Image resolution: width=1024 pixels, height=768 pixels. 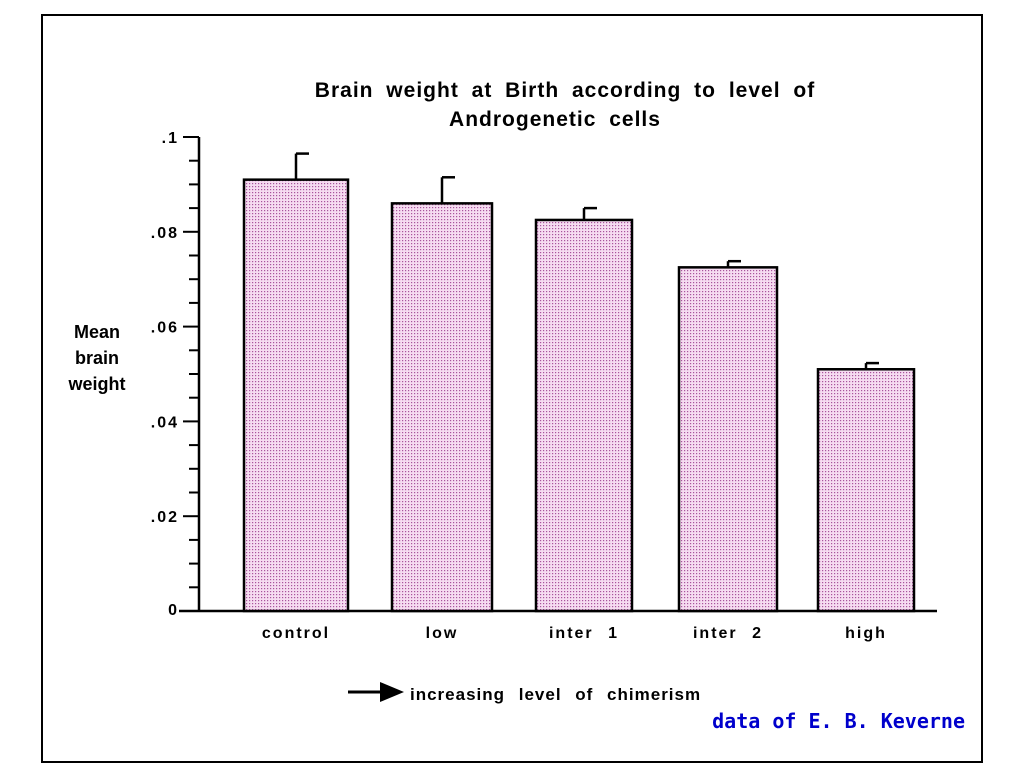 What do you see at coordinates (866, 633) in the screenshot?
I see `x-tick-label: high` at bounding box center [866, 633].